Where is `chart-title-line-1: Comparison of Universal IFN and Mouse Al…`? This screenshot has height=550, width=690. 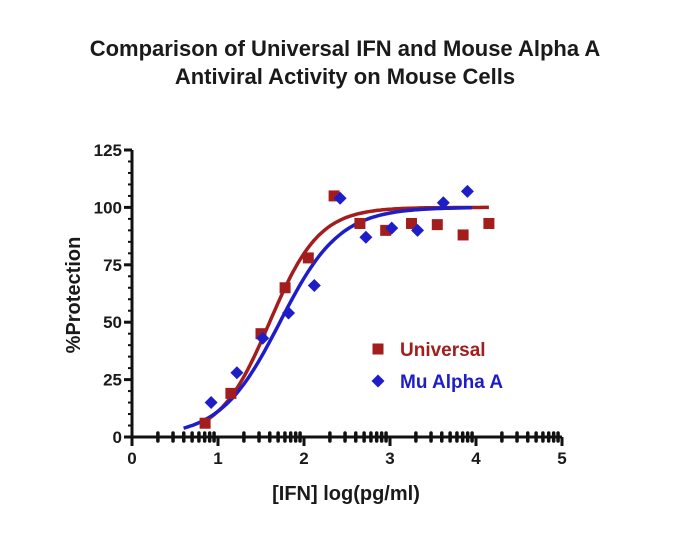 chart-title-line-1: Comparison of Universal IFN and Mouse Al… is located at coordinates (345, 48).